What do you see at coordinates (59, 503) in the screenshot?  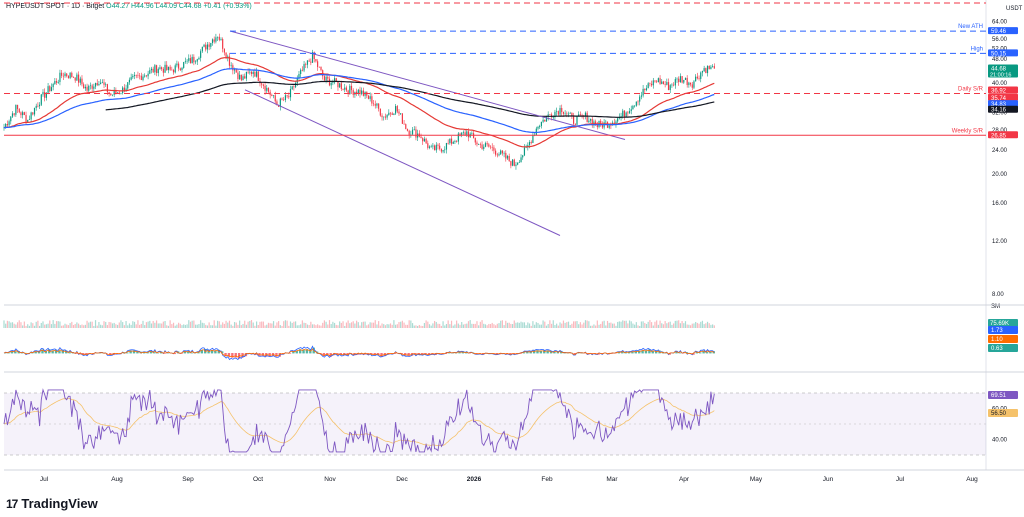 I see `tradingview-logo-text: TradingView` at bounding box center [59, 503].